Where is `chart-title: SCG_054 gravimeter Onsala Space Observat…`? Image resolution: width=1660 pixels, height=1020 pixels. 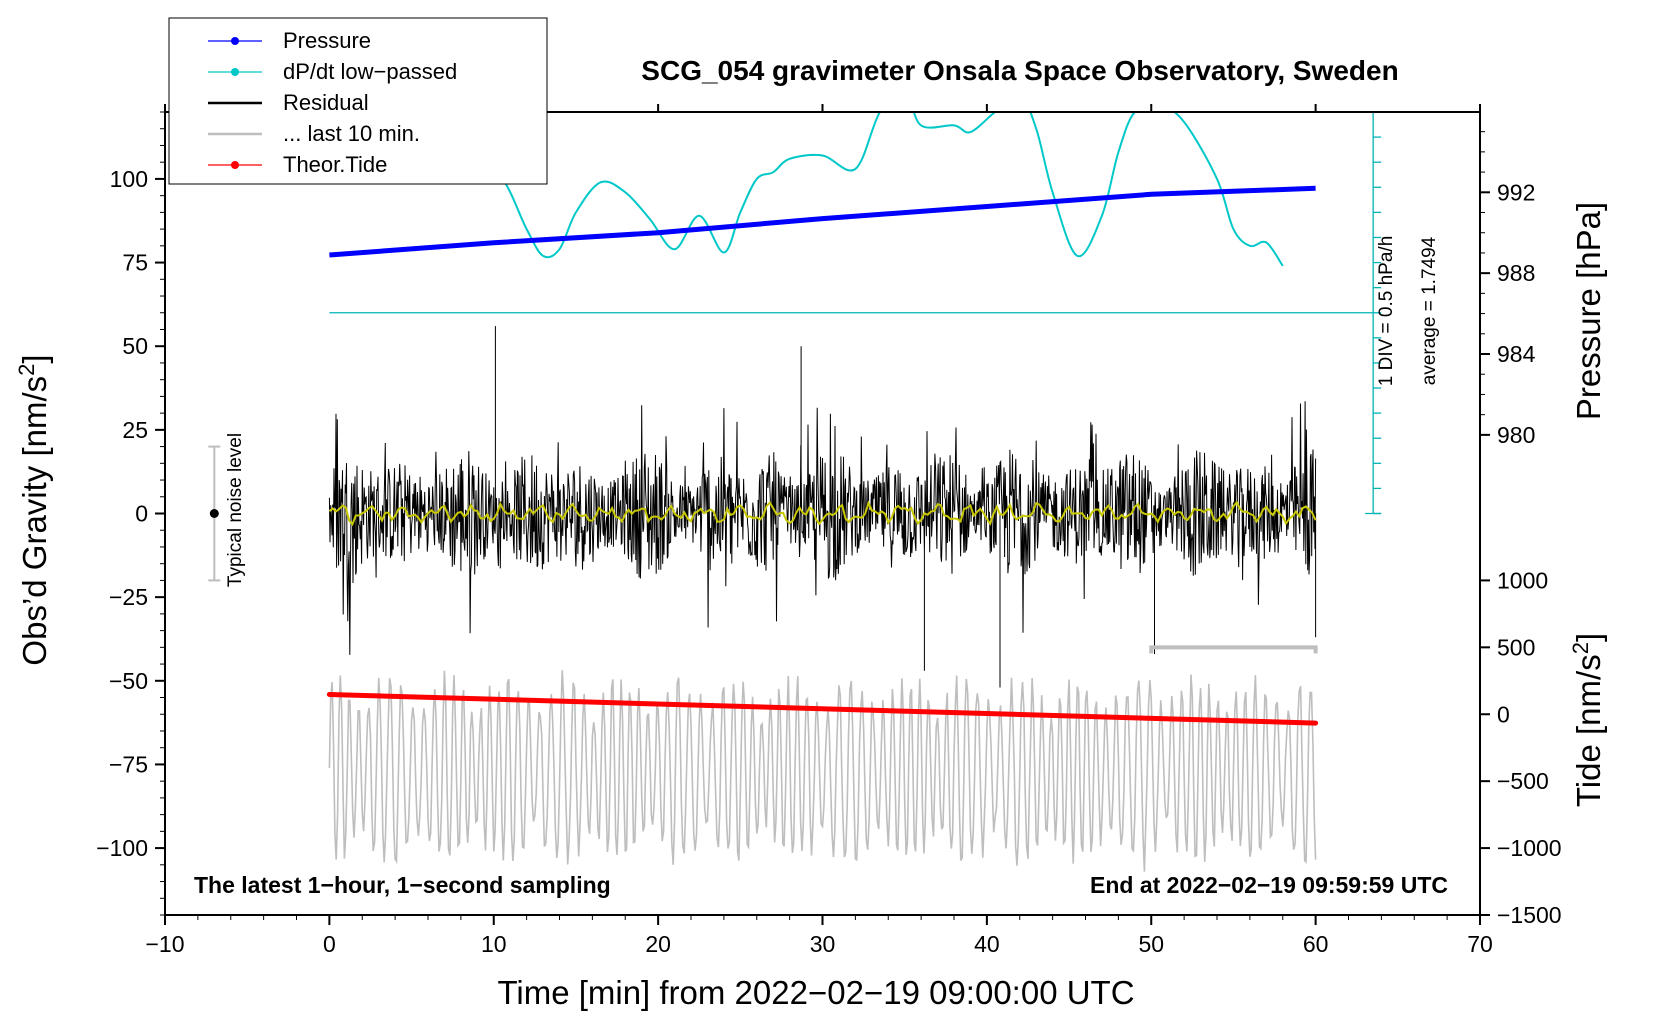
chart-title: SCG_054 gravimeter Onsala Space Observat… is located at coordinates (1019, 70).